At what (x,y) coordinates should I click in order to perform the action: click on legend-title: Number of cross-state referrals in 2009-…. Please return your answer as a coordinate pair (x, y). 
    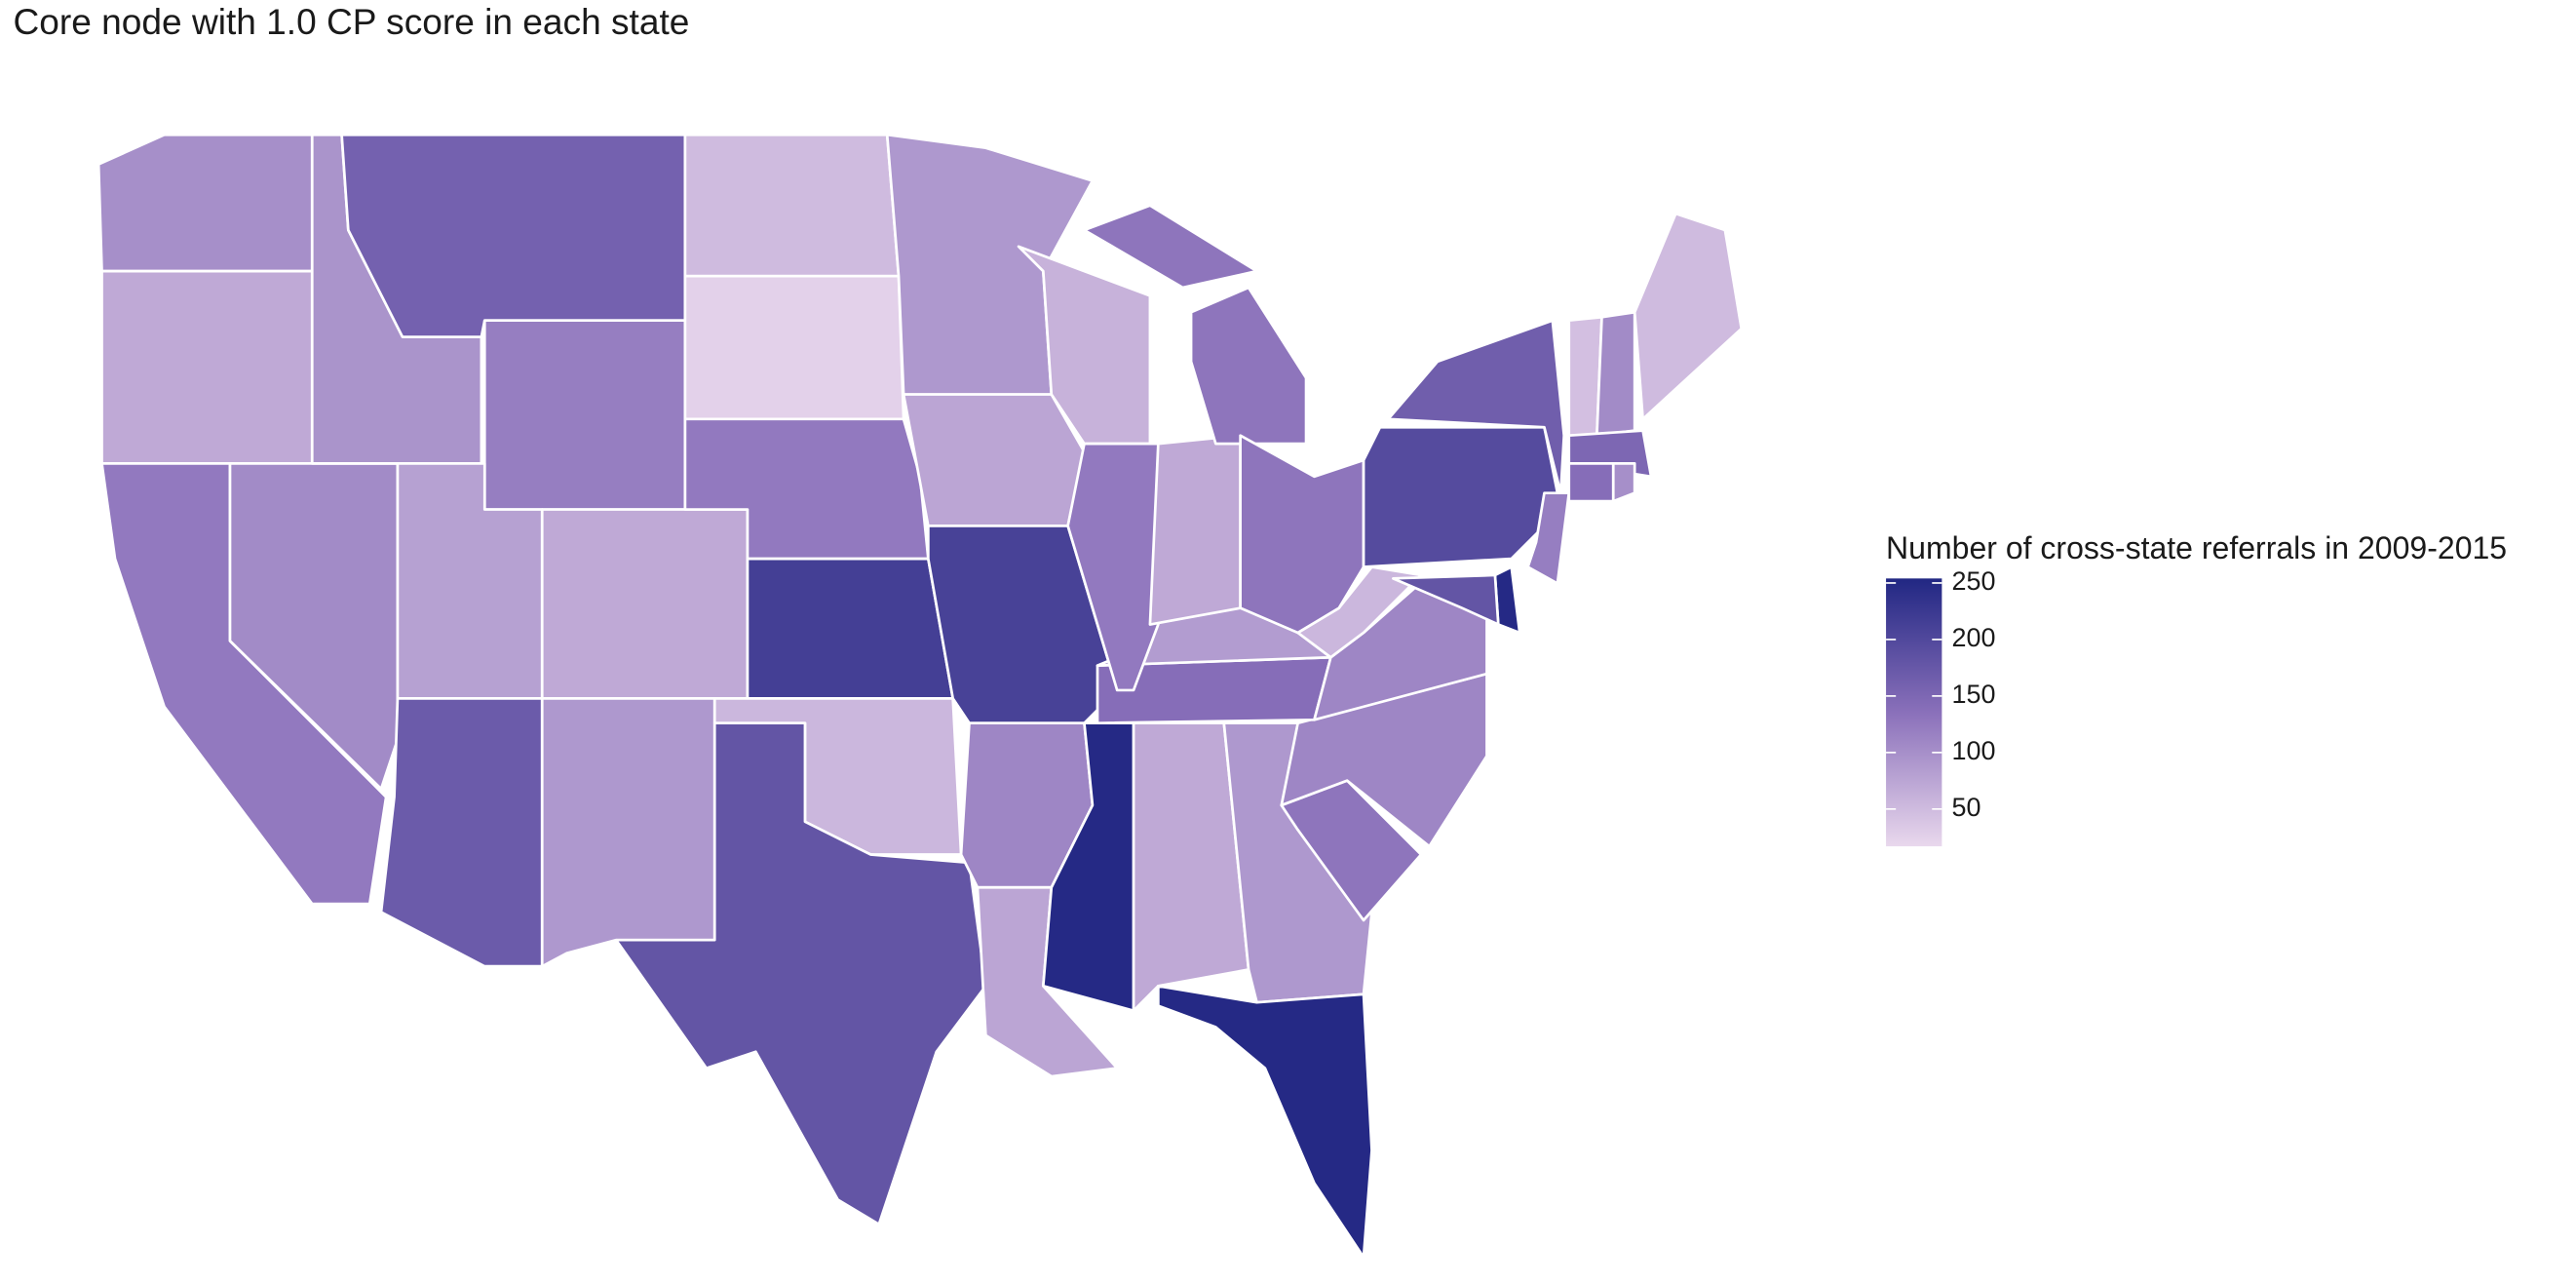
    Looking at the image, I should click on (2196, 547).